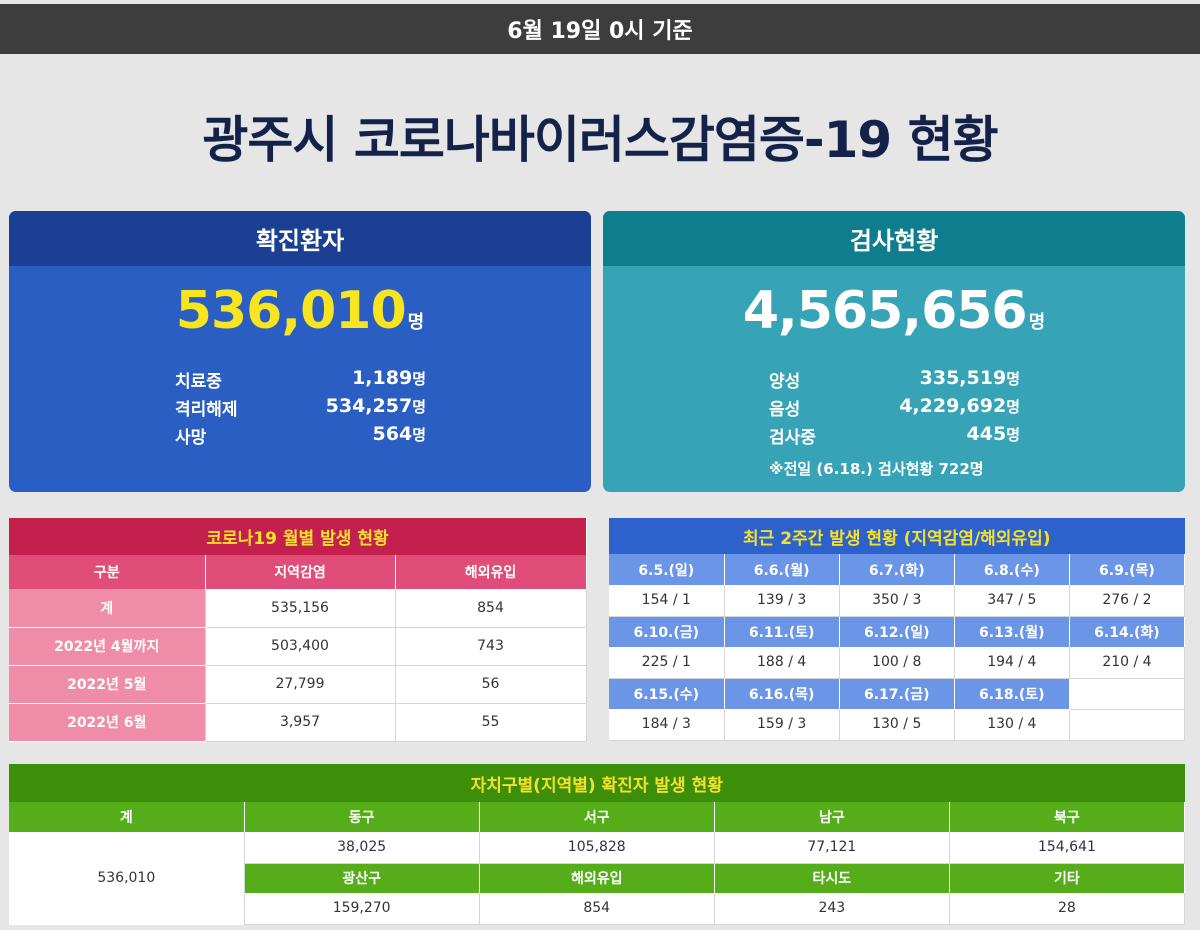 This screenshot has height=930, width=1200. Describe the element at coordinates (107, 646) in the screenshot. I see `row-label: 2022년 4월까지` at that location.